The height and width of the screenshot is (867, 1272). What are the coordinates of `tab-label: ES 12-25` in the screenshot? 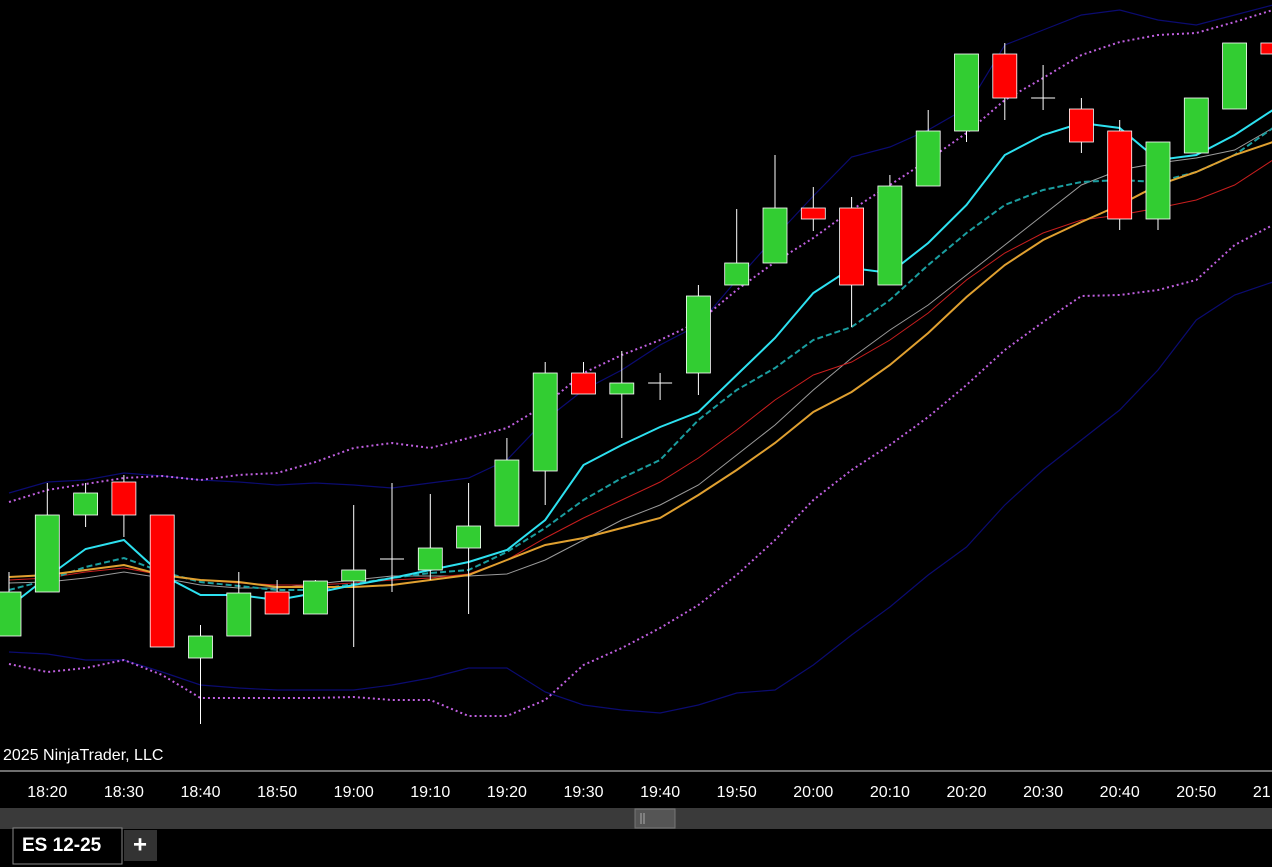 It's located at (62, 845).